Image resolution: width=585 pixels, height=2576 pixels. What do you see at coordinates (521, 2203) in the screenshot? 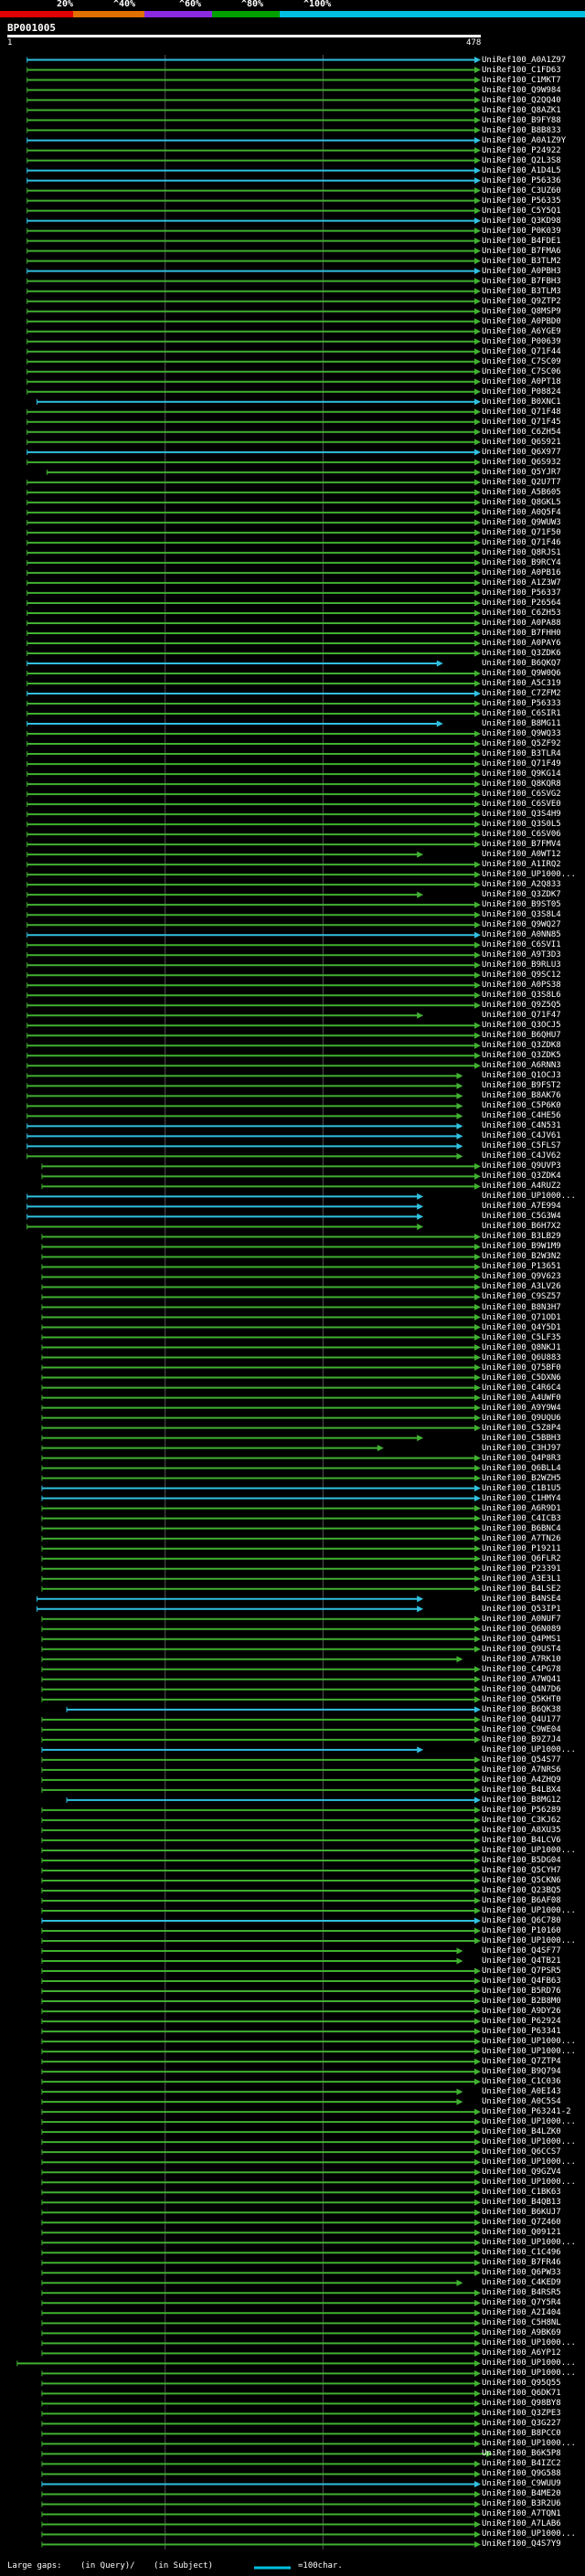
I see `hit-label: UniRef100_B4QB13` at bounding box center [521, 2203].